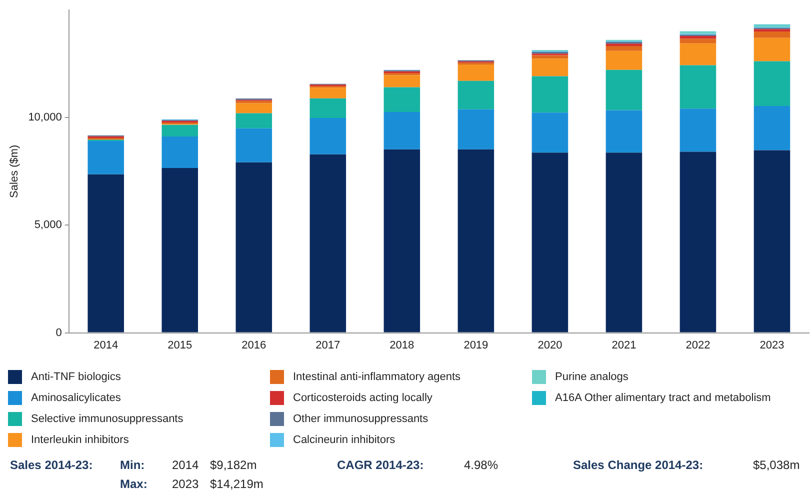 The image size is (811, 504). Describe the element at coordinates (48, 225) in the screenshot. I see `y-tick-label: 5,000` at that location.